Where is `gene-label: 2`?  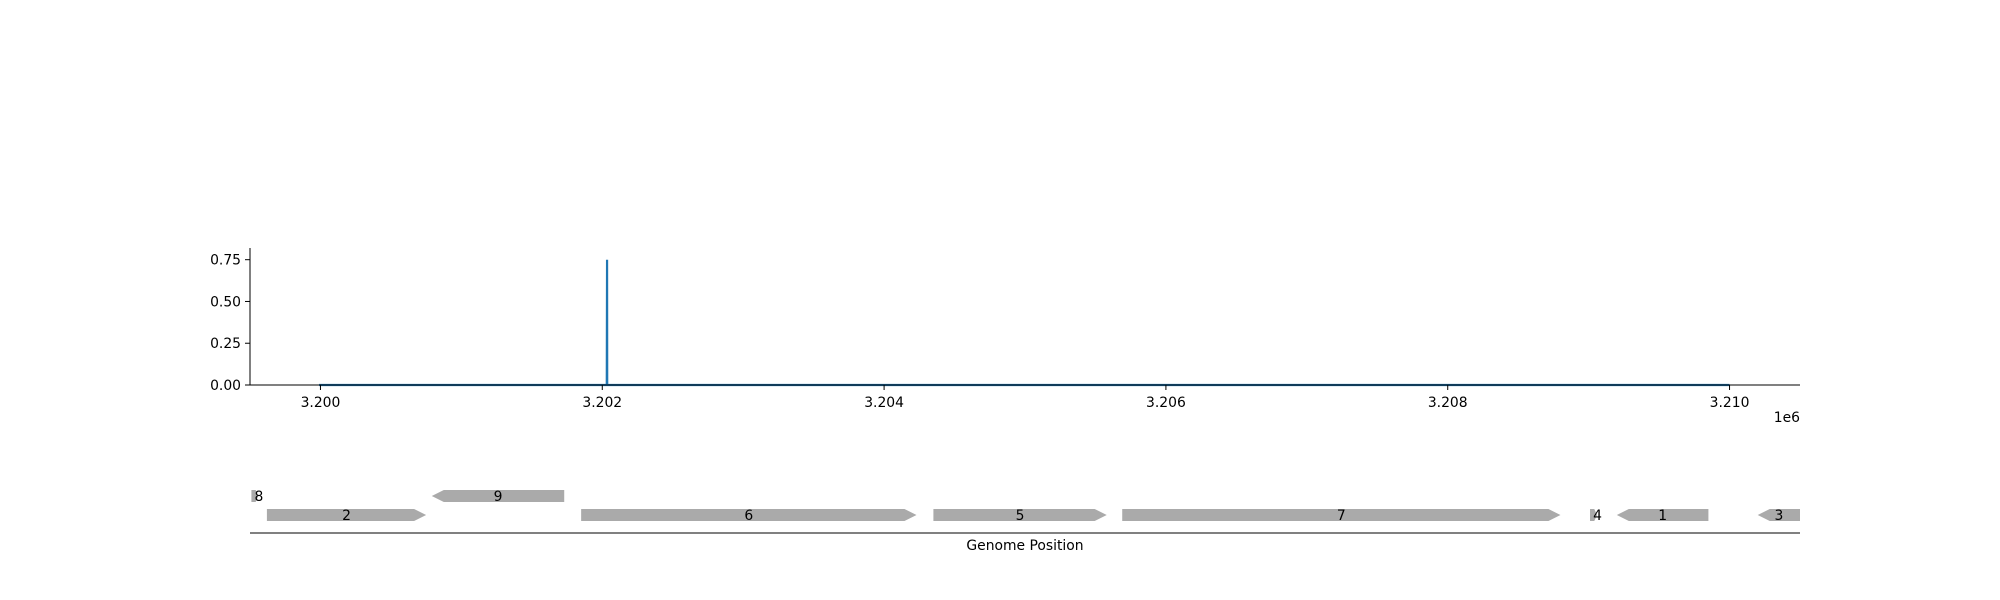 gene-label: 2 is located at coordinates (346, 516).